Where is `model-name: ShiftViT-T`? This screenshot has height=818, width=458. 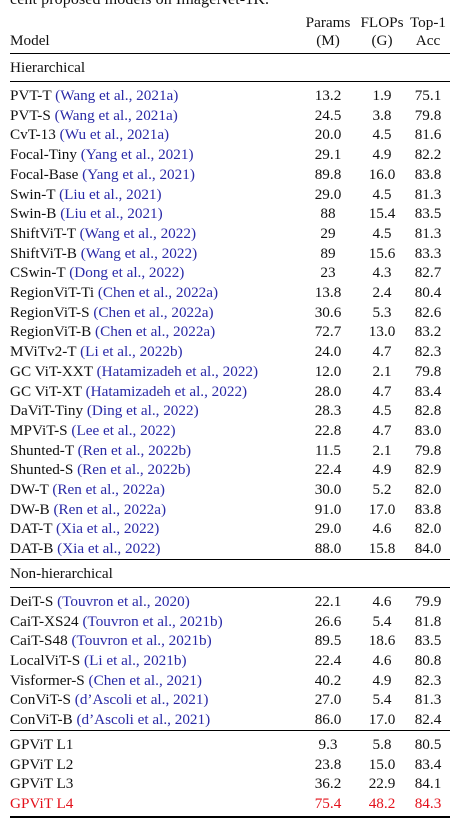 model-name: ShiftViT-T is located at coordinates (43, 233).